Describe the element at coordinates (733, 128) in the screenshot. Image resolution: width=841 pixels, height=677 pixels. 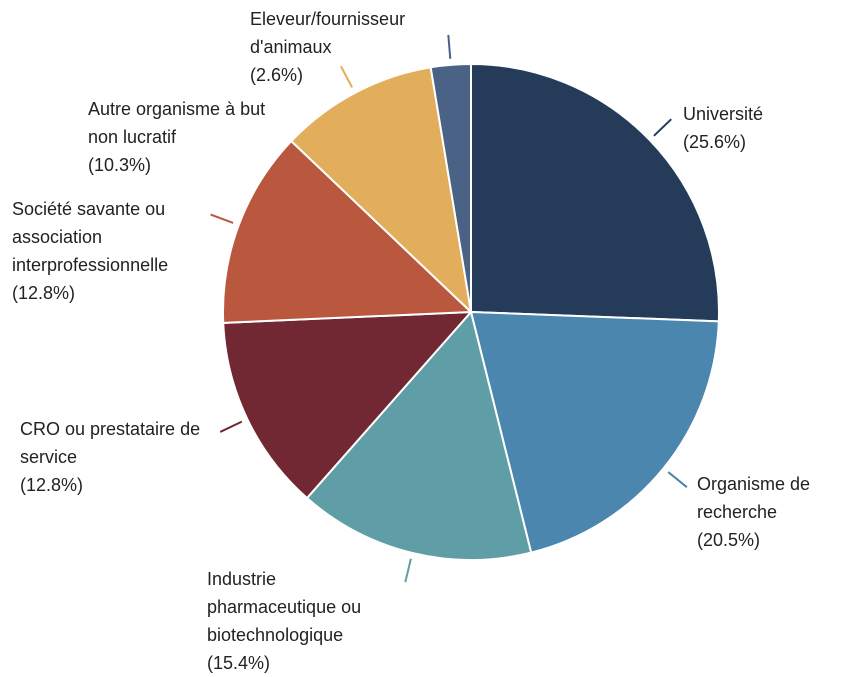
I see `slice-label: Université (25.6%)` at that location.